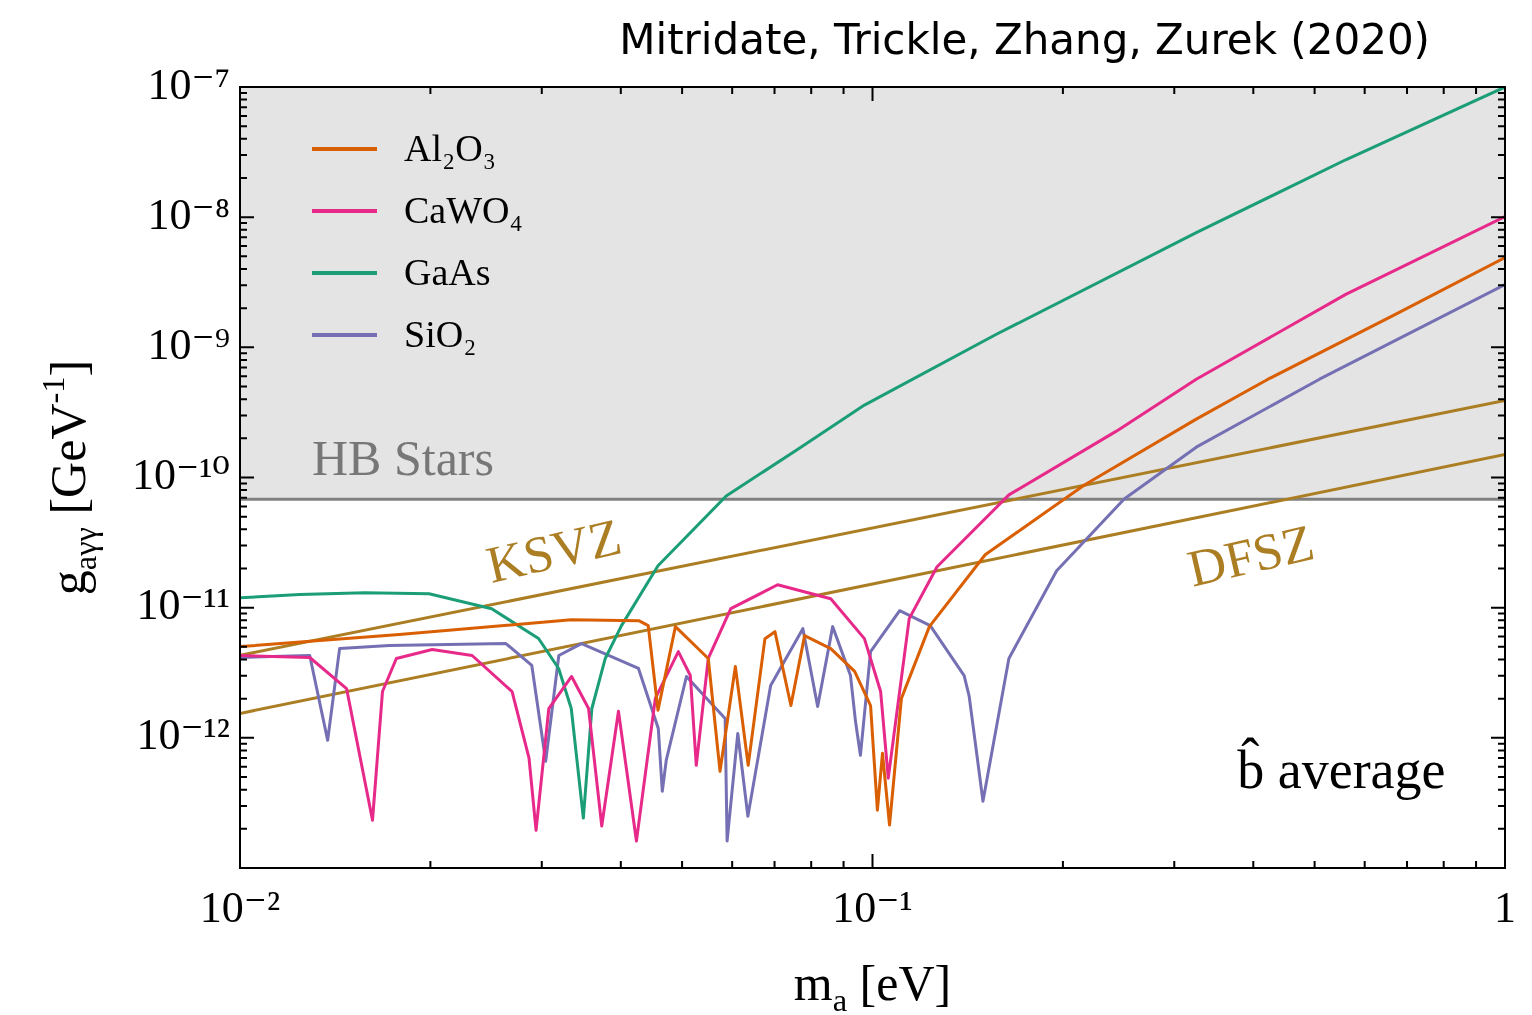  I want to click on y-tick-label: 10⁻⁷, so click(188, 84).